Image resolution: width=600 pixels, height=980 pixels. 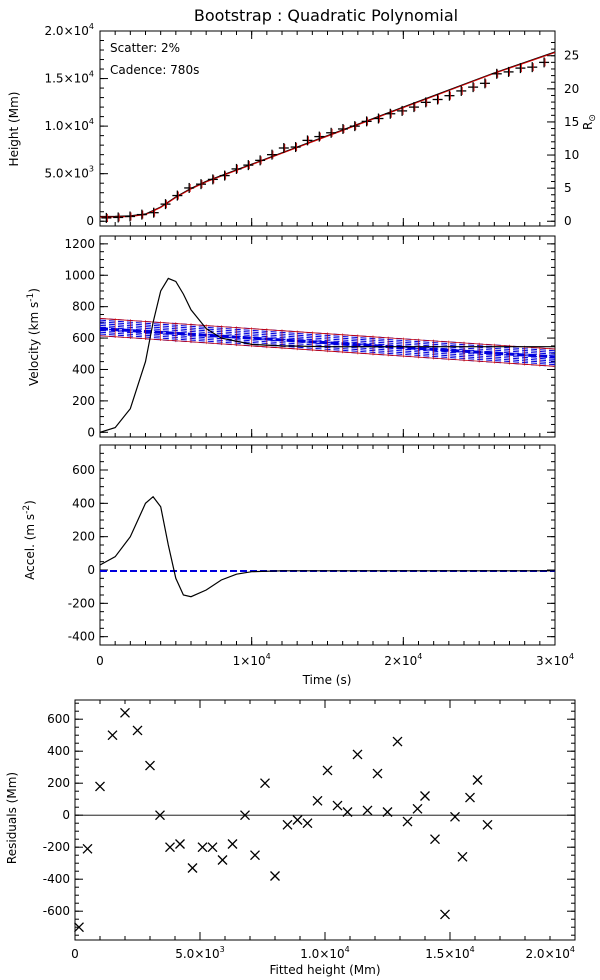 I want to click on time-xtick-label-base: 0, so click(x=100, y=661).